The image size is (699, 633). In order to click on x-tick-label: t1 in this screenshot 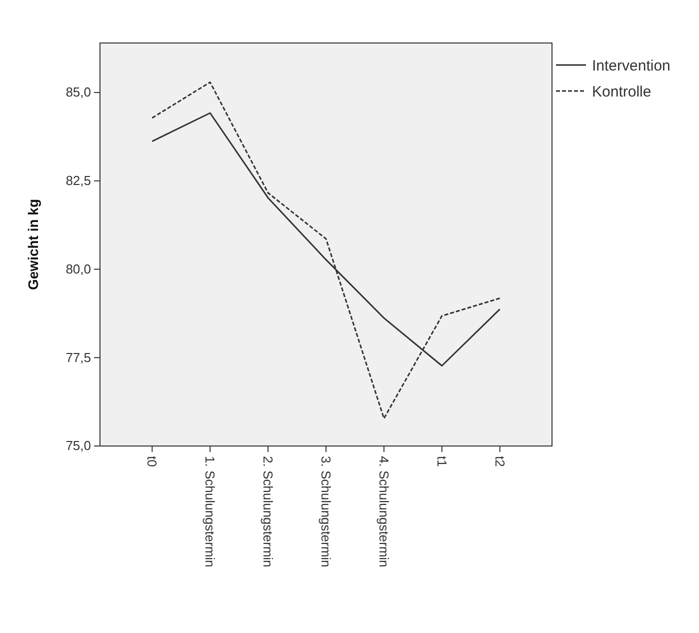, I will do `click(442, 461)`.